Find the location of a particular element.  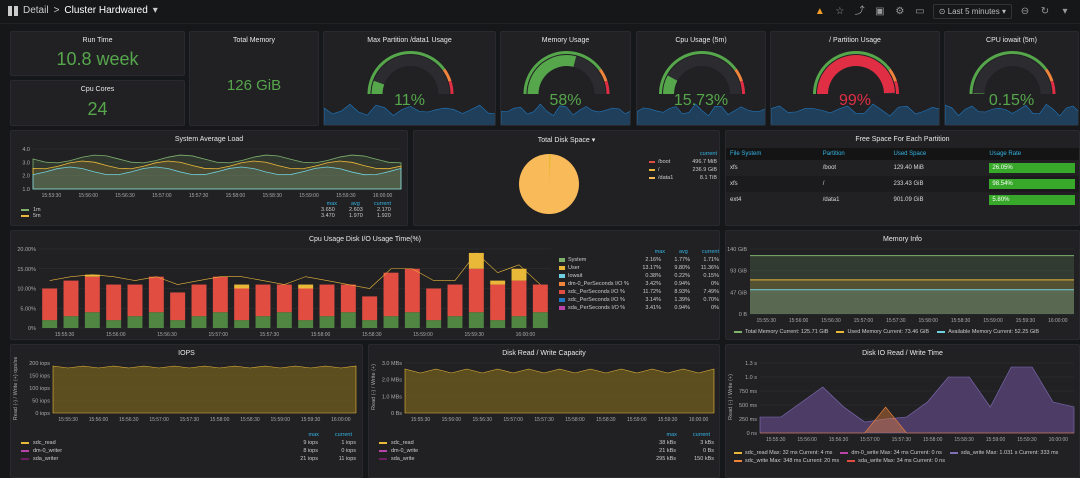

panel-title: Cpu Usage (5m) is located at coordinates (701, 40).